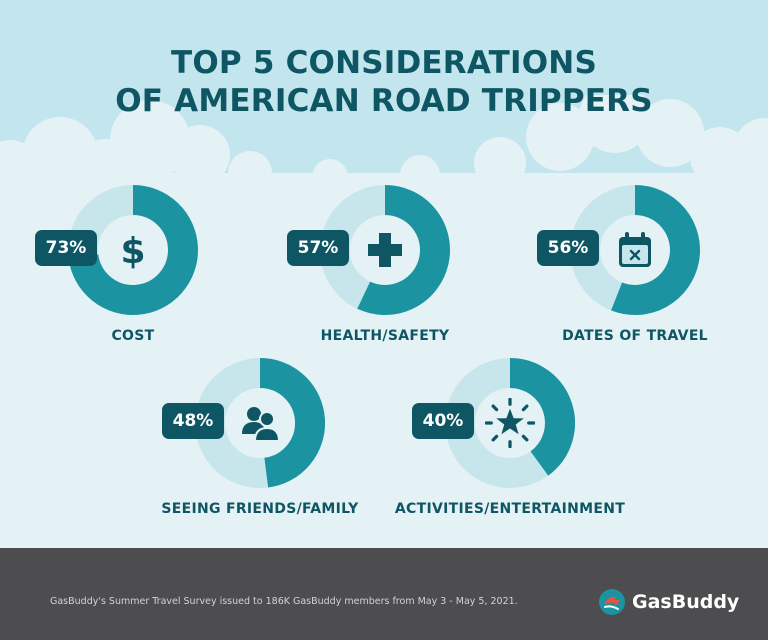  I want to click on percent-badge: 40%, so click(443, 421).